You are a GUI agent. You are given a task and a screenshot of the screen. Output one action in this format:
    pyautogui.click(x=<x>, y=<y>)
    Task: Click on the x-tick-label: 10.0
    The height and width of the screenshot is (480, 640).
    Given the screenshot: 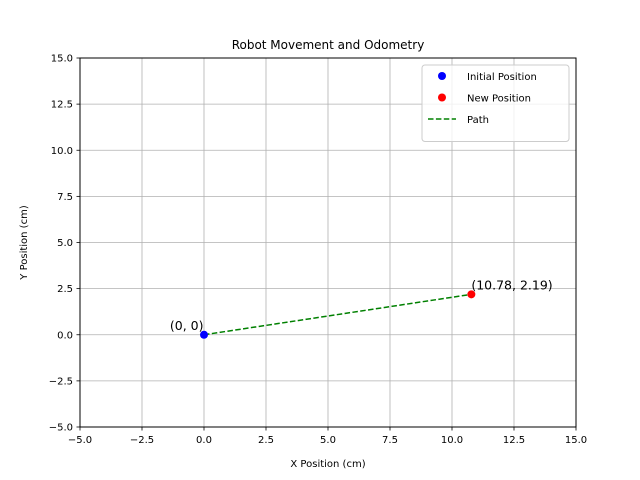 What is the action you would take?
    pyautogui.click(x=452, y=440)
    